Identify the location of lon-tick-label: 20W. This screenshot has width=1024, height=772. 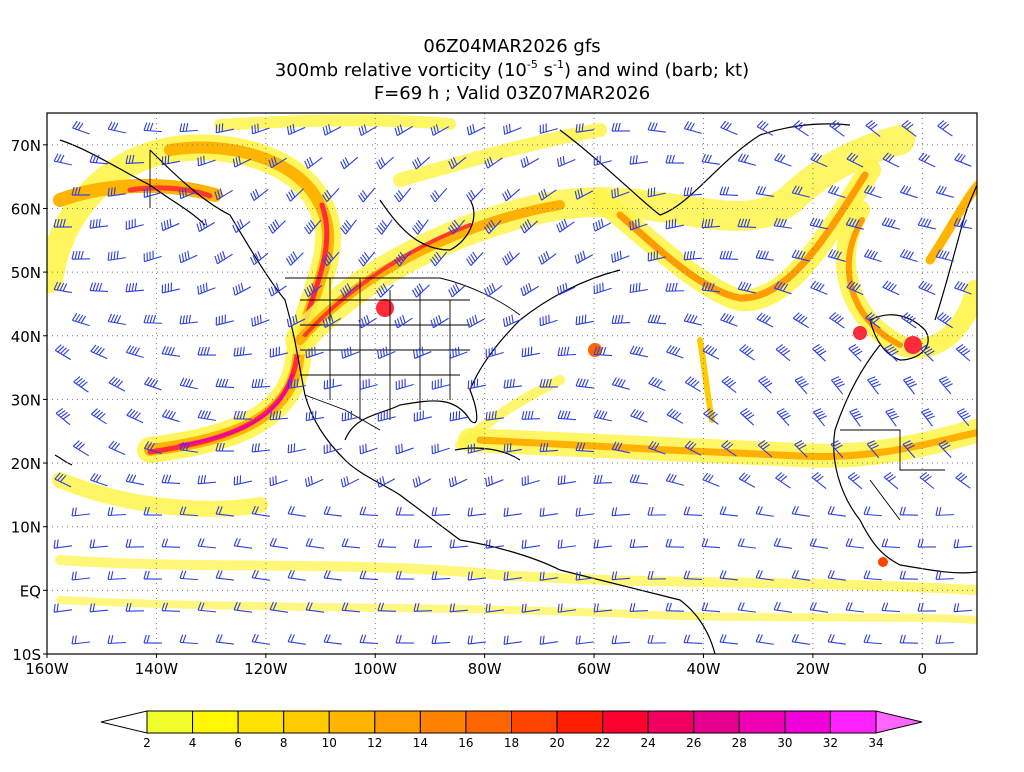
(813, 669).